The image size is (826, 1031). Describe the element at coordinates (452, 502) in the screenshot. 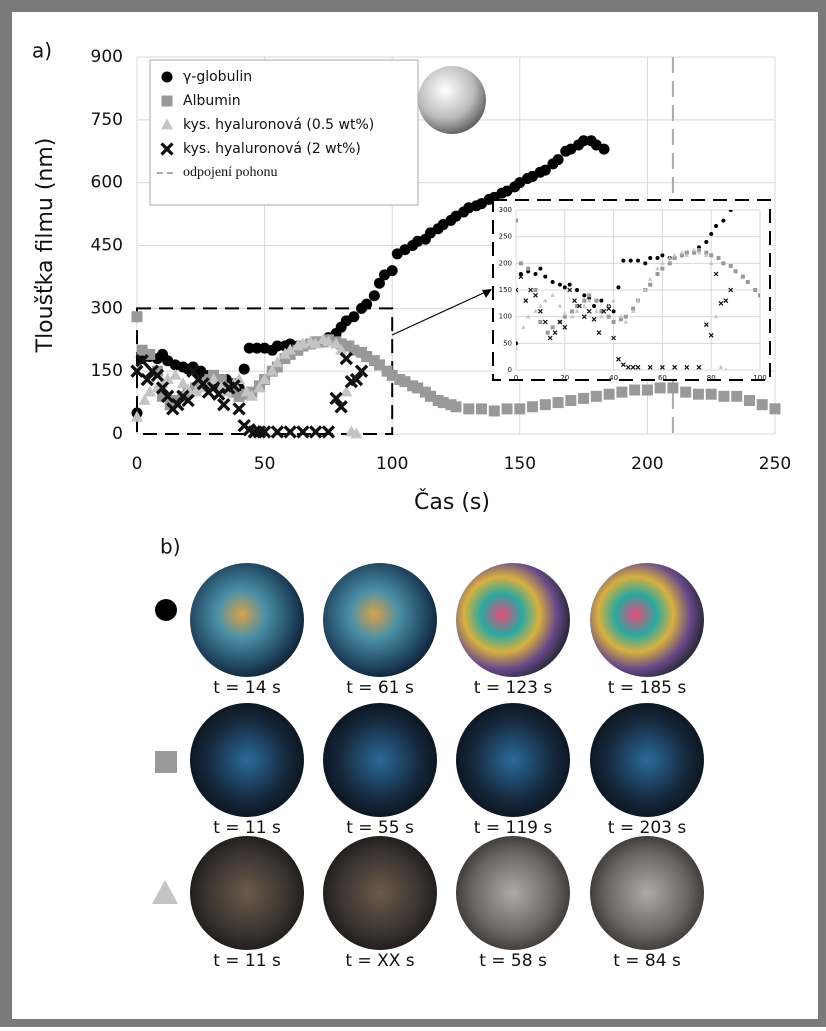

I see `x-axis-title: Čas (s)` at that location.